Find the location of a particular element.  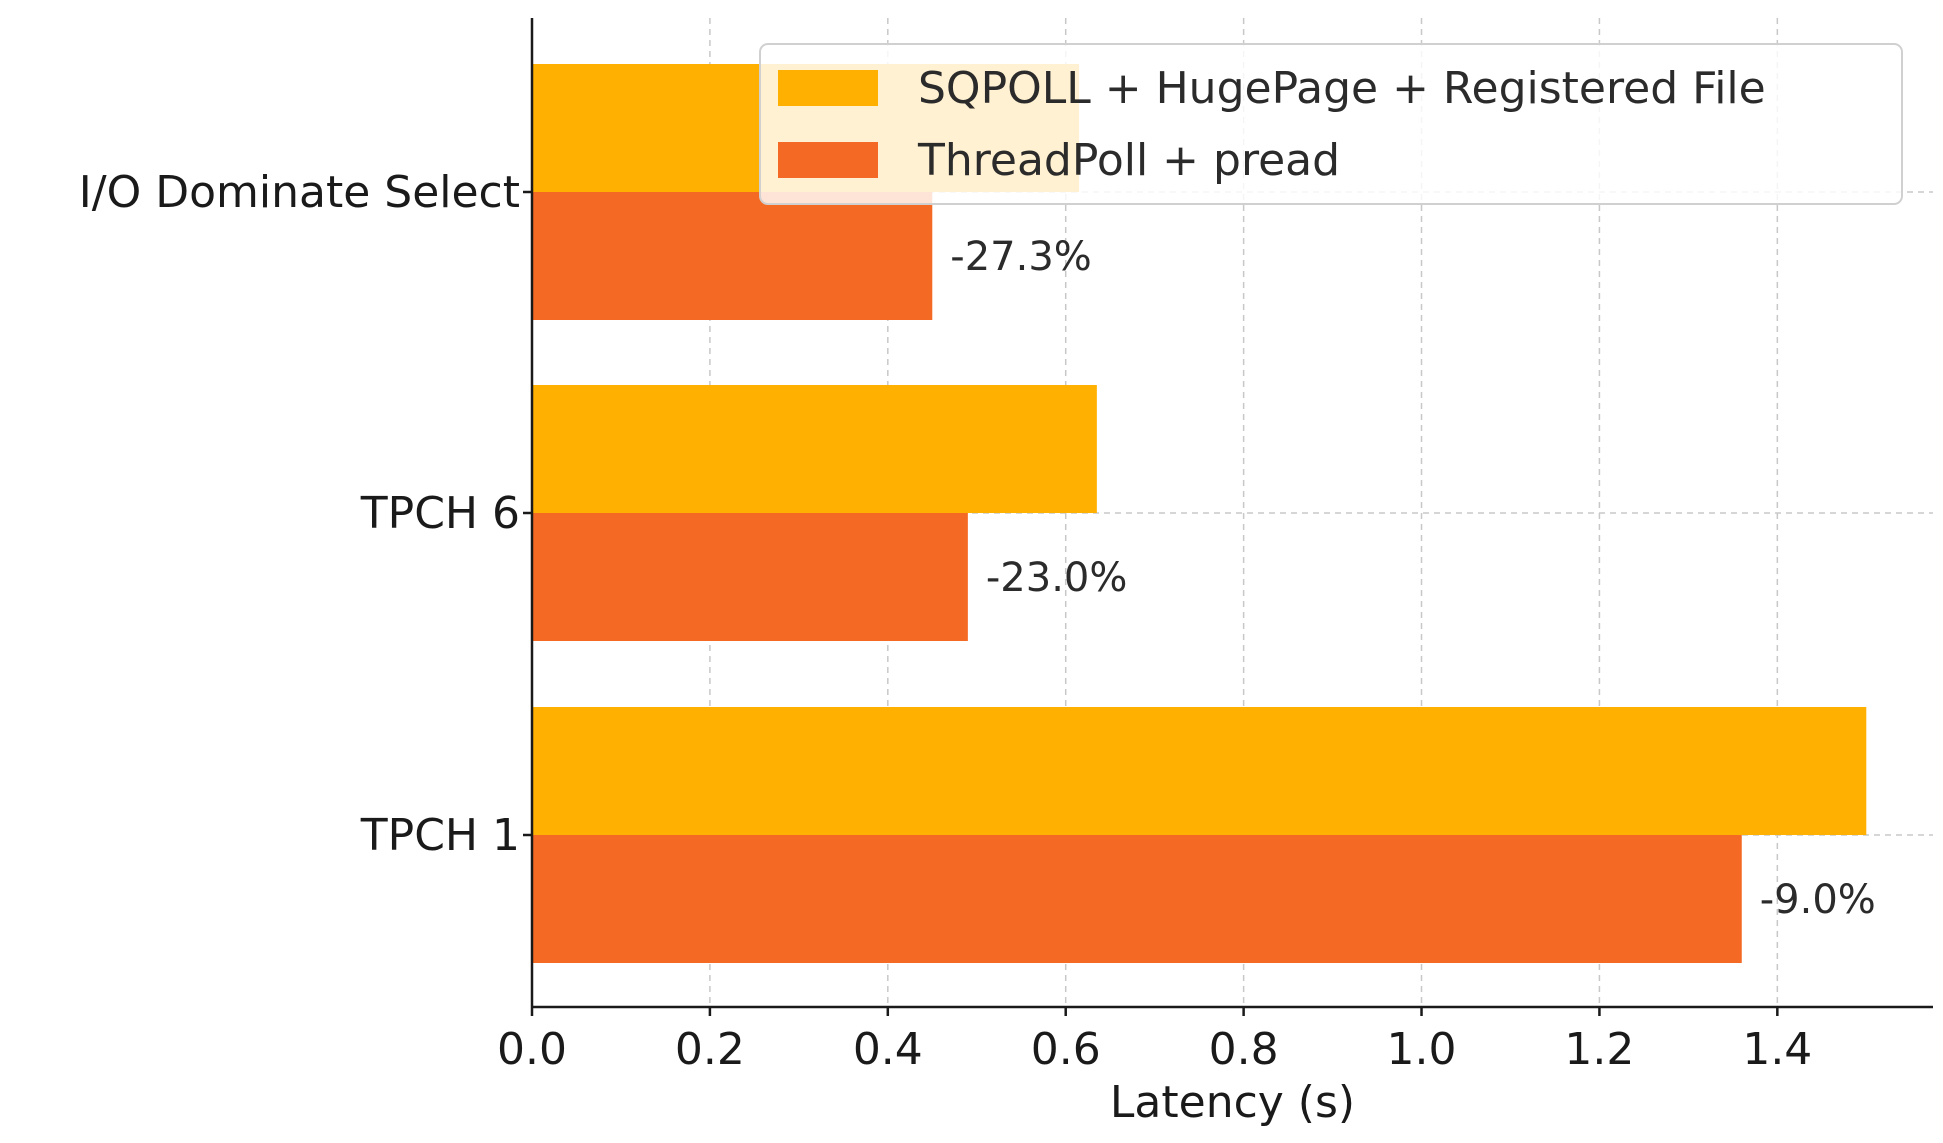

x-tick-label-5: 1.0 is located at coordinates (1422, 1049).